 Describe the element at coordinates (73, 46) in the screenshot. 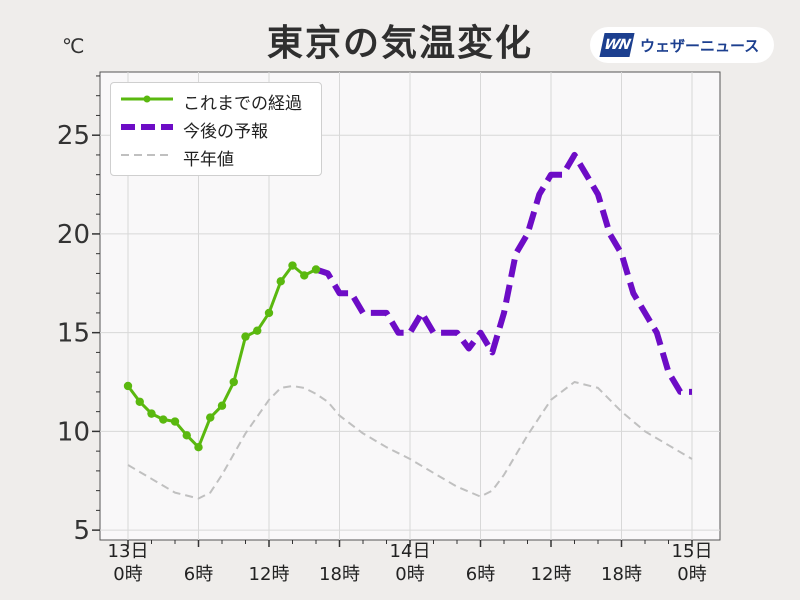

I see `y-axis-unit-label: ℃` at that location.